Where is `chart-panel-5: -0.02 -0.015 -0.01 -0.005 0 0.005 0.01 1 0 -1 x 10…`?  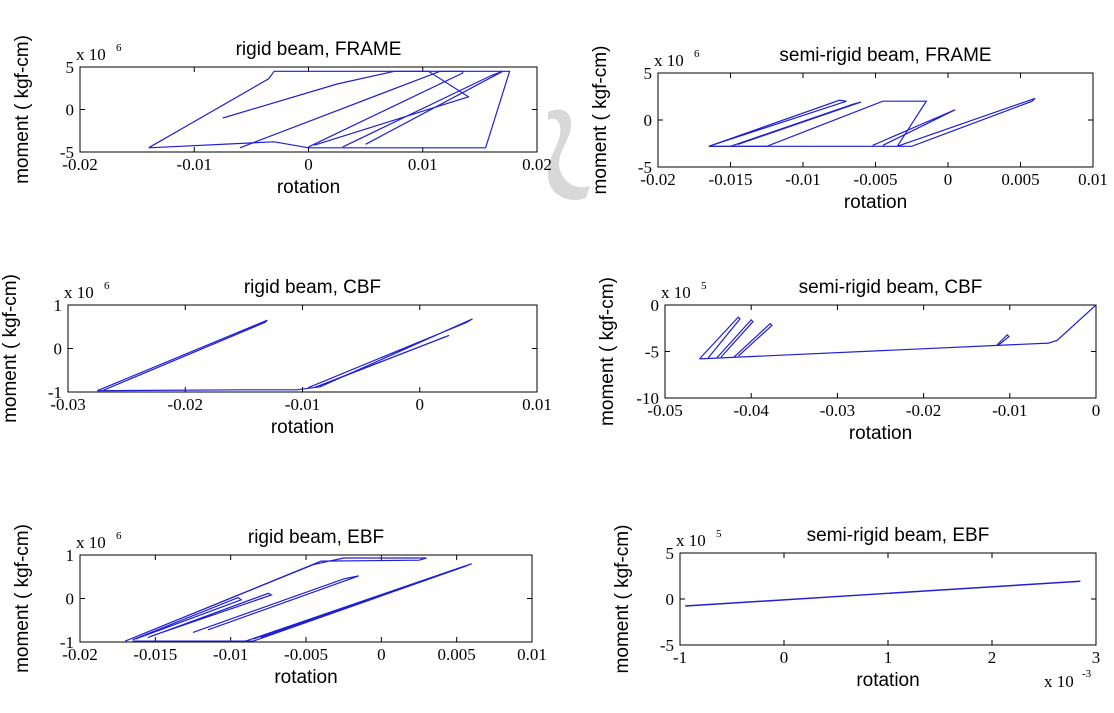 chart-panel-5: -0.02 -0.015 -0.01 -0.005 0 0.005 0.01 1 0 -1 x 10… is located at coordinates (279, 606).